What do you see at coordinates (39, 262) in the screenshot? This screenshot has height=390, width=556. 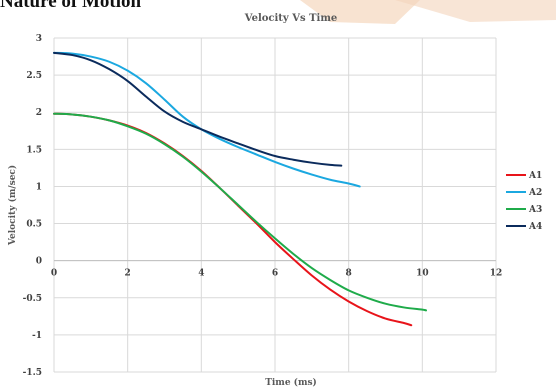 I see `y-tick-label: 0` at bounding box center [39, 262].